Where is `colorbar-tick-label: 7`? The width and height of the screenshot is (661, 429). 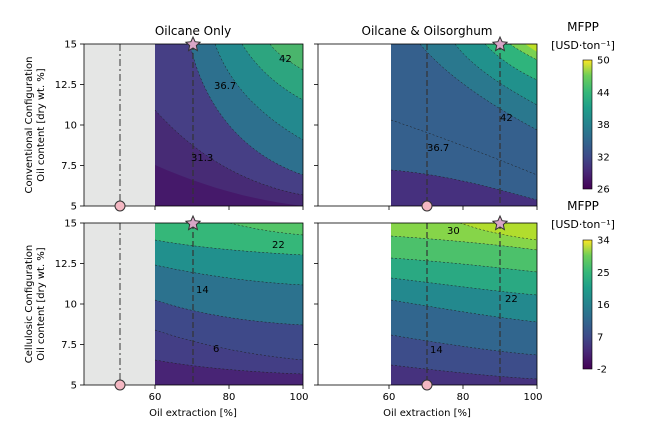
colorbar-tick-label: 7 is located at coordinates (600, 337).